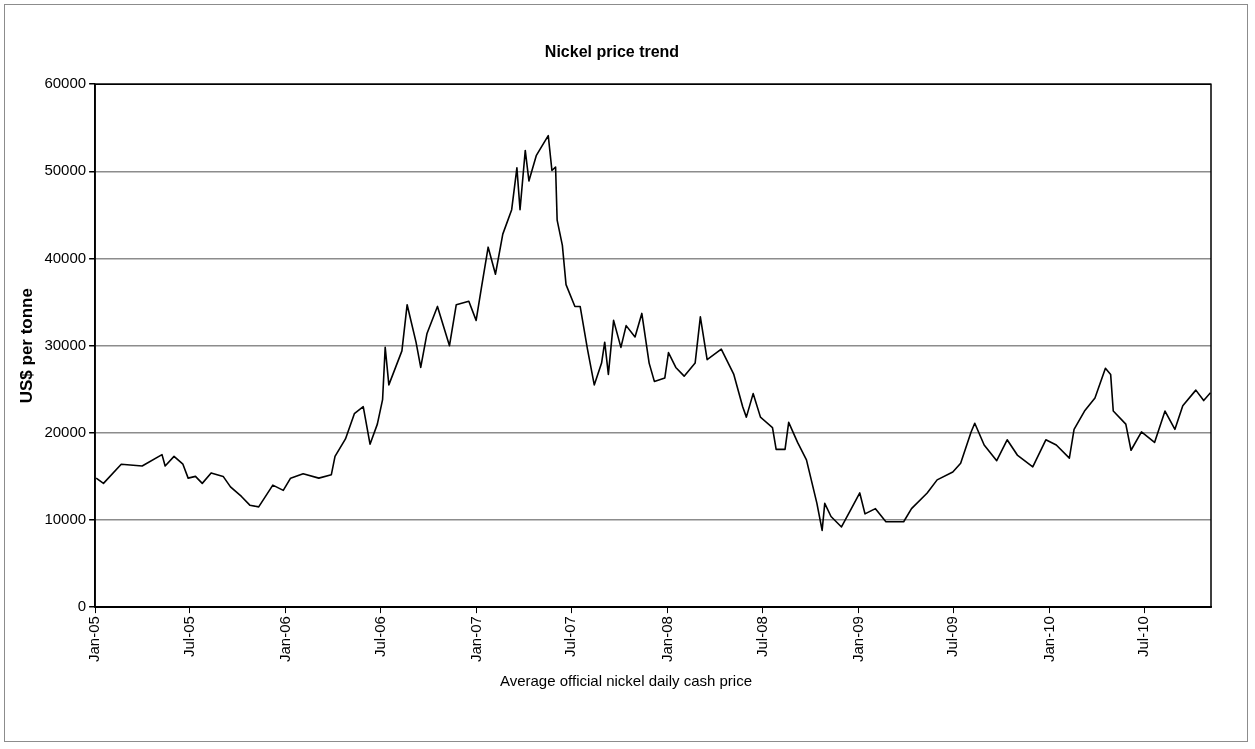 The height and width of the screenshot is (749, 1255). Describe the element at coordinates (26, 346) in the screenshot. I see `y-axis-title: US$ per tonne` at that location.